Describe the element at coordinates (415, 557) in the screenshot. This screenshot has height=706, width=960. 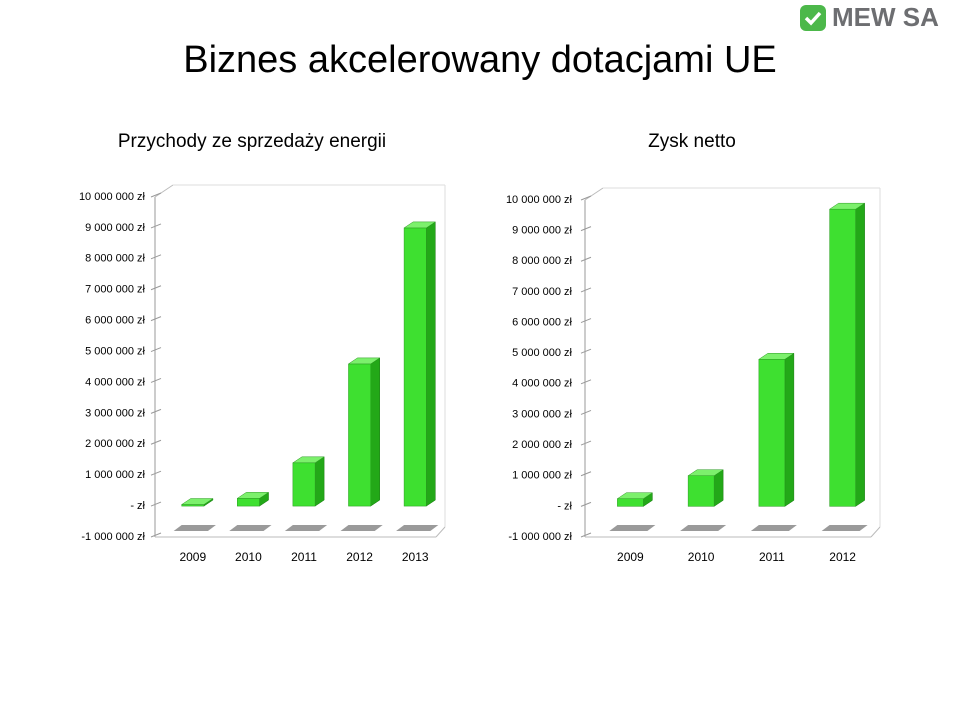
I see `x-tick-label: 2013` at that location.